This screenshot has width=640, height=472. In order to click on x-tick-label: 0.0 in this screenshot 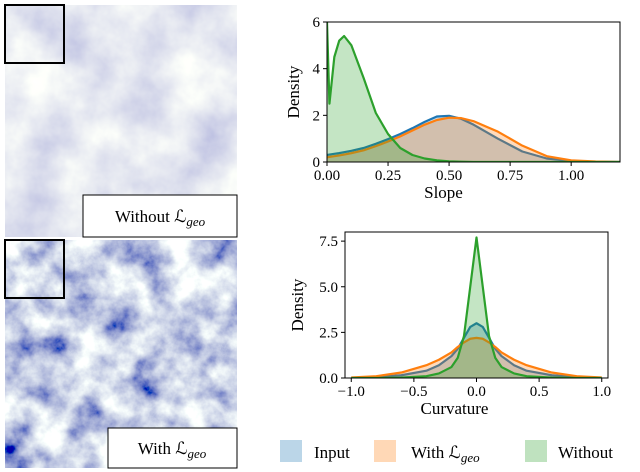, I will do `click(476, 392)`.